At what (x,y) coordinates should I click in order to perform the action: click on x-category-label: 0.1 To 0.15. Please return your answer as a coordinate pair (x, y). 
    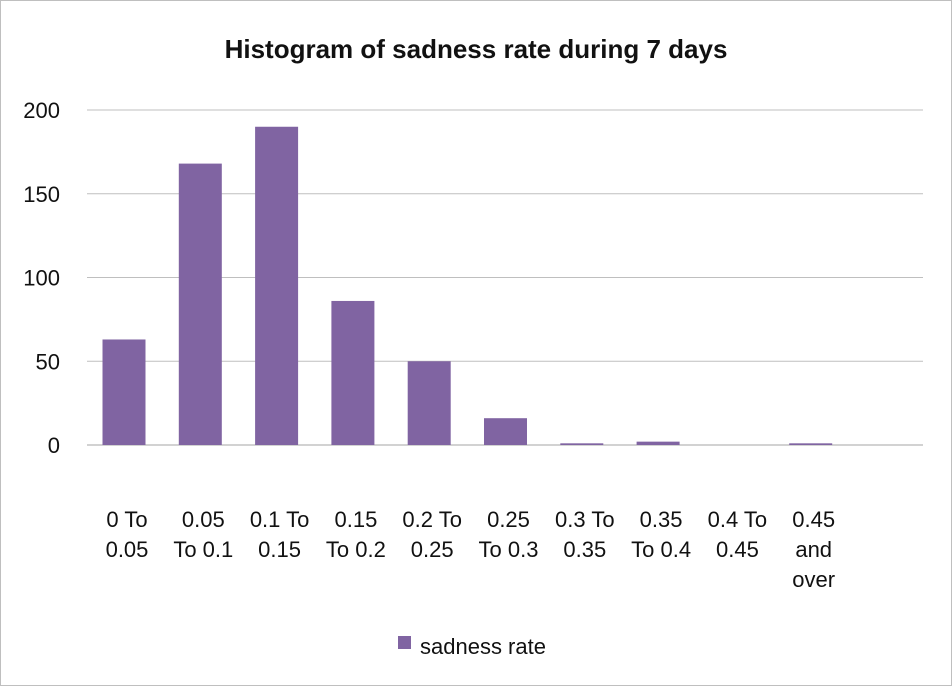
    Looking at the image, I should click on (280, 534).